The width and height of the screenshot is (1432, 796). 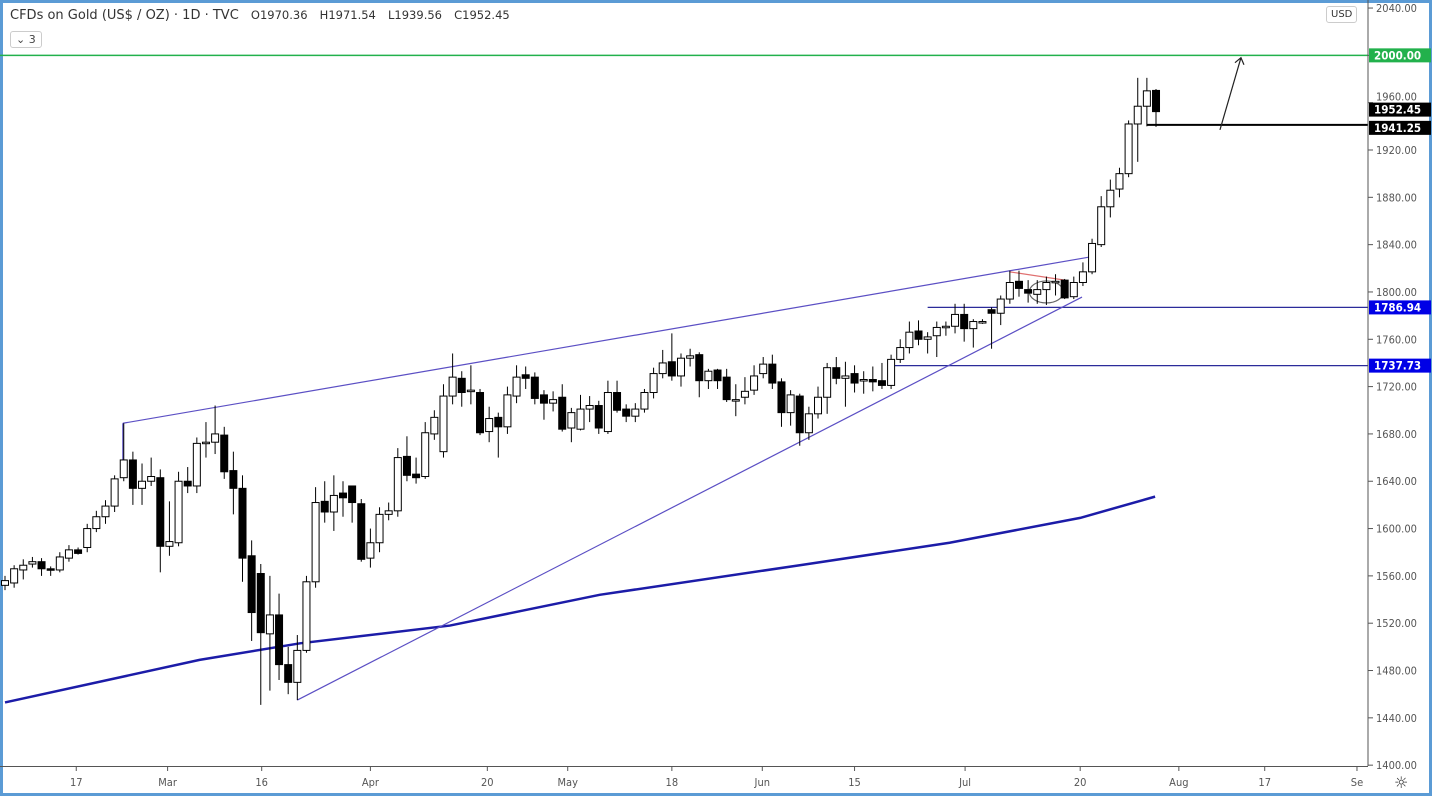 I want to click on price-tick-label: 1560.00, so click(x=1396, y=576).